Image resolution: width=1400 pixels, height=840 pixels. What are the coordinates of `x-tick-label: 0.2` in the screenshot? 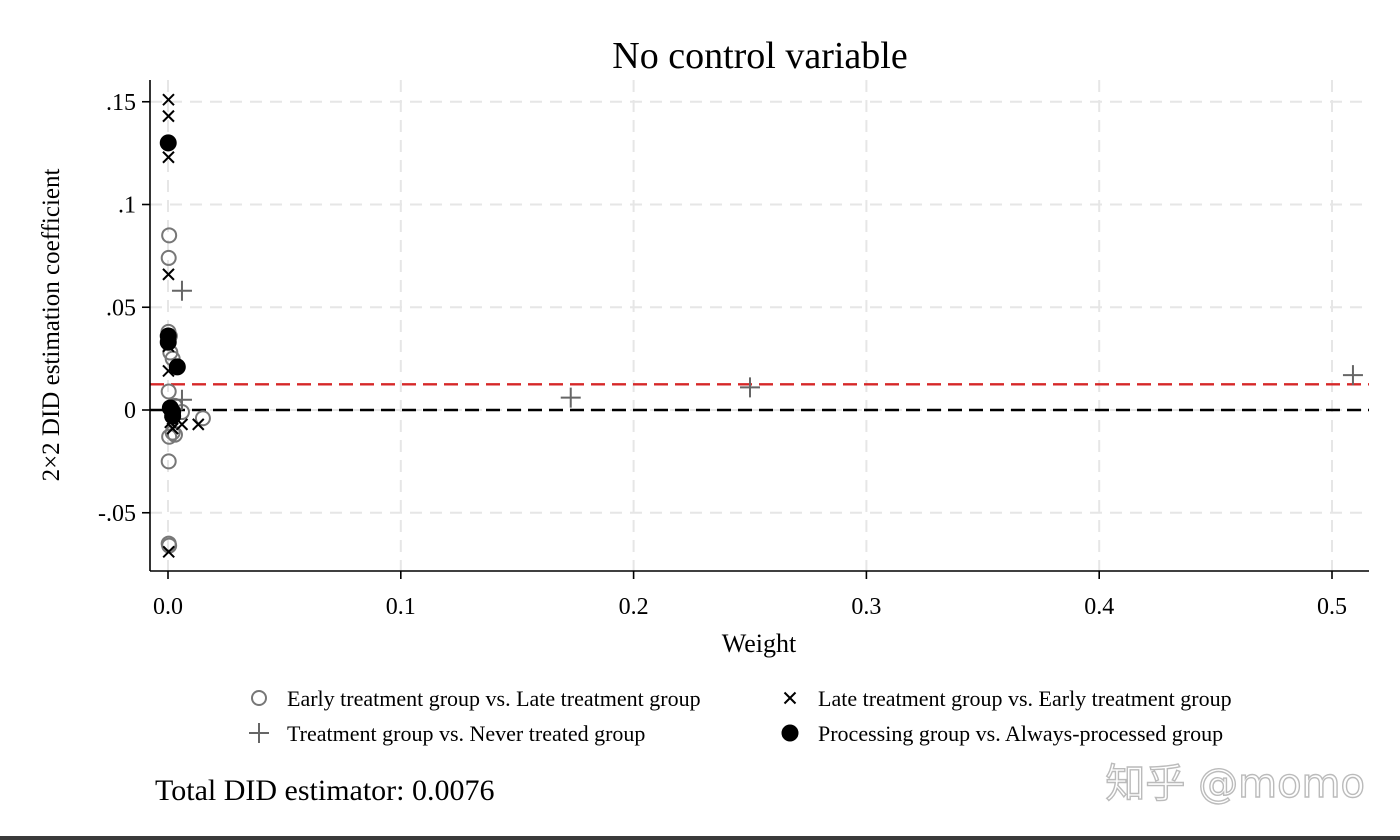 It's located at (634, 607).